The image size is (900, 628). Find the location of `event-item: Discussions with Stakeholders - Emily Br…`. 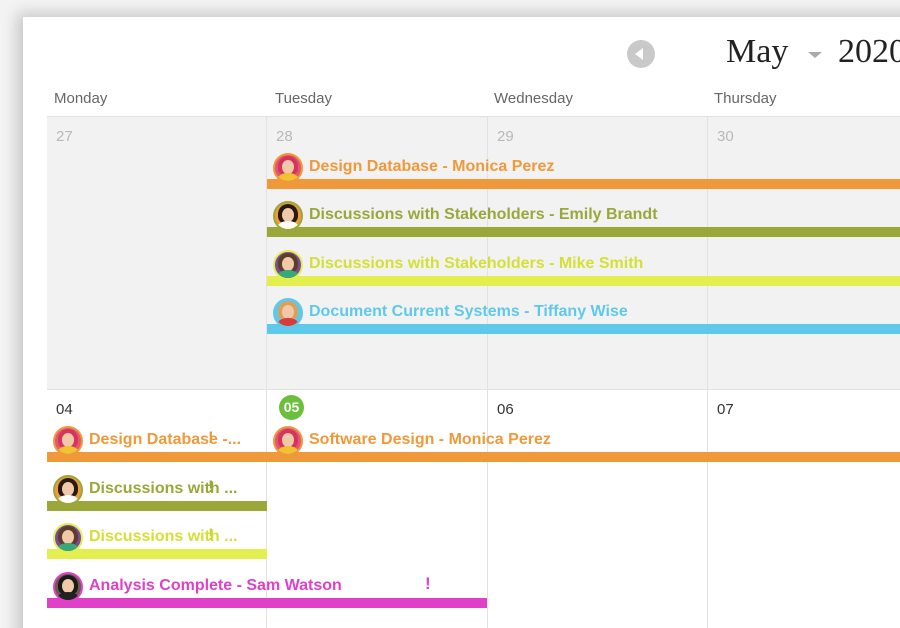

event-item: Discussions with Stakeholders - Emily Br… is located at coordinates (583, 219).